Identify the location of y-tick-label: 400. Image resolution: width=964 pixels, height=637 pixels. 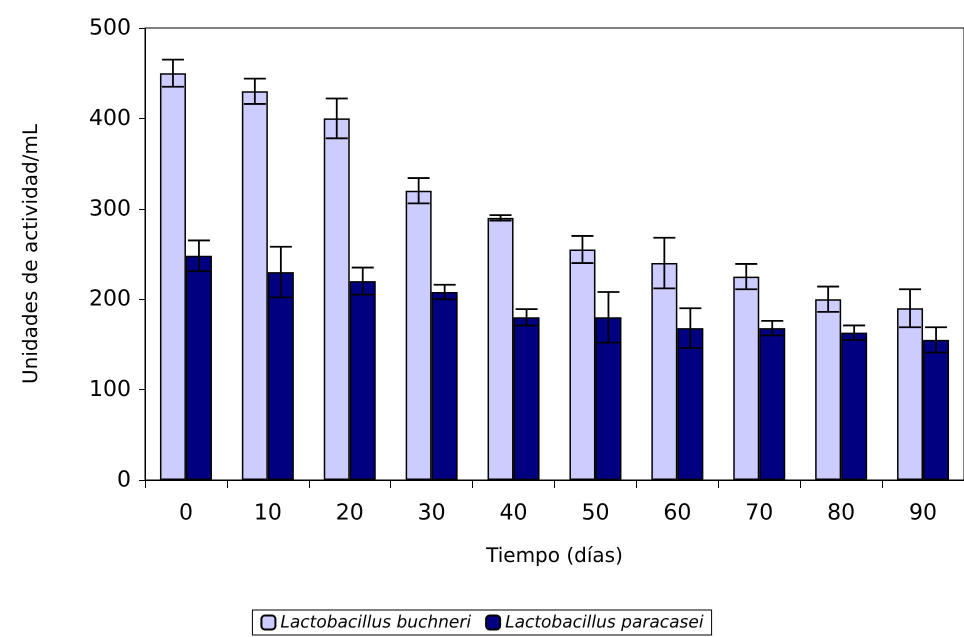
(110, 118).